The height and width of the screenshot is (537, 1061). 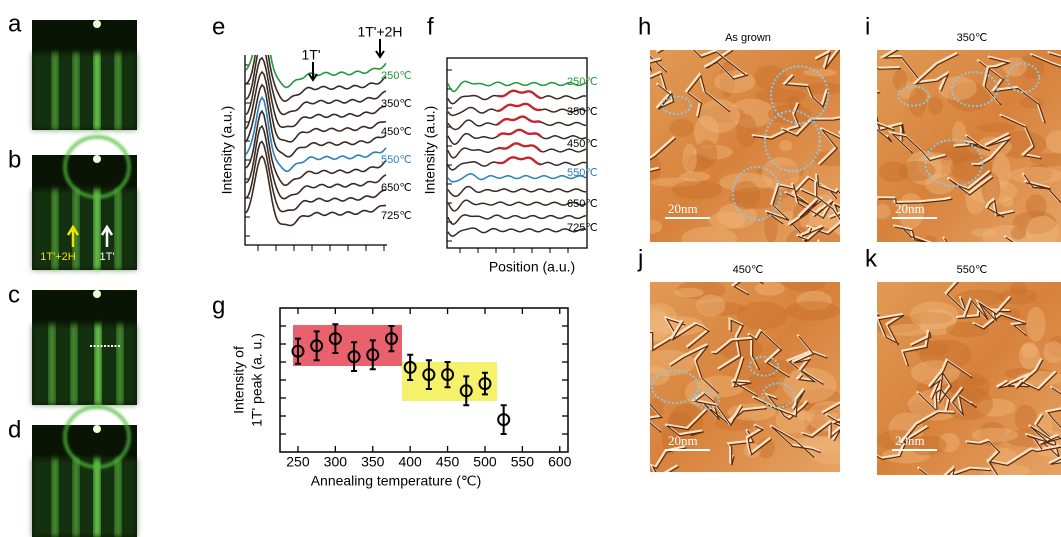 I want to click on profile, so click(x=517, y=205).